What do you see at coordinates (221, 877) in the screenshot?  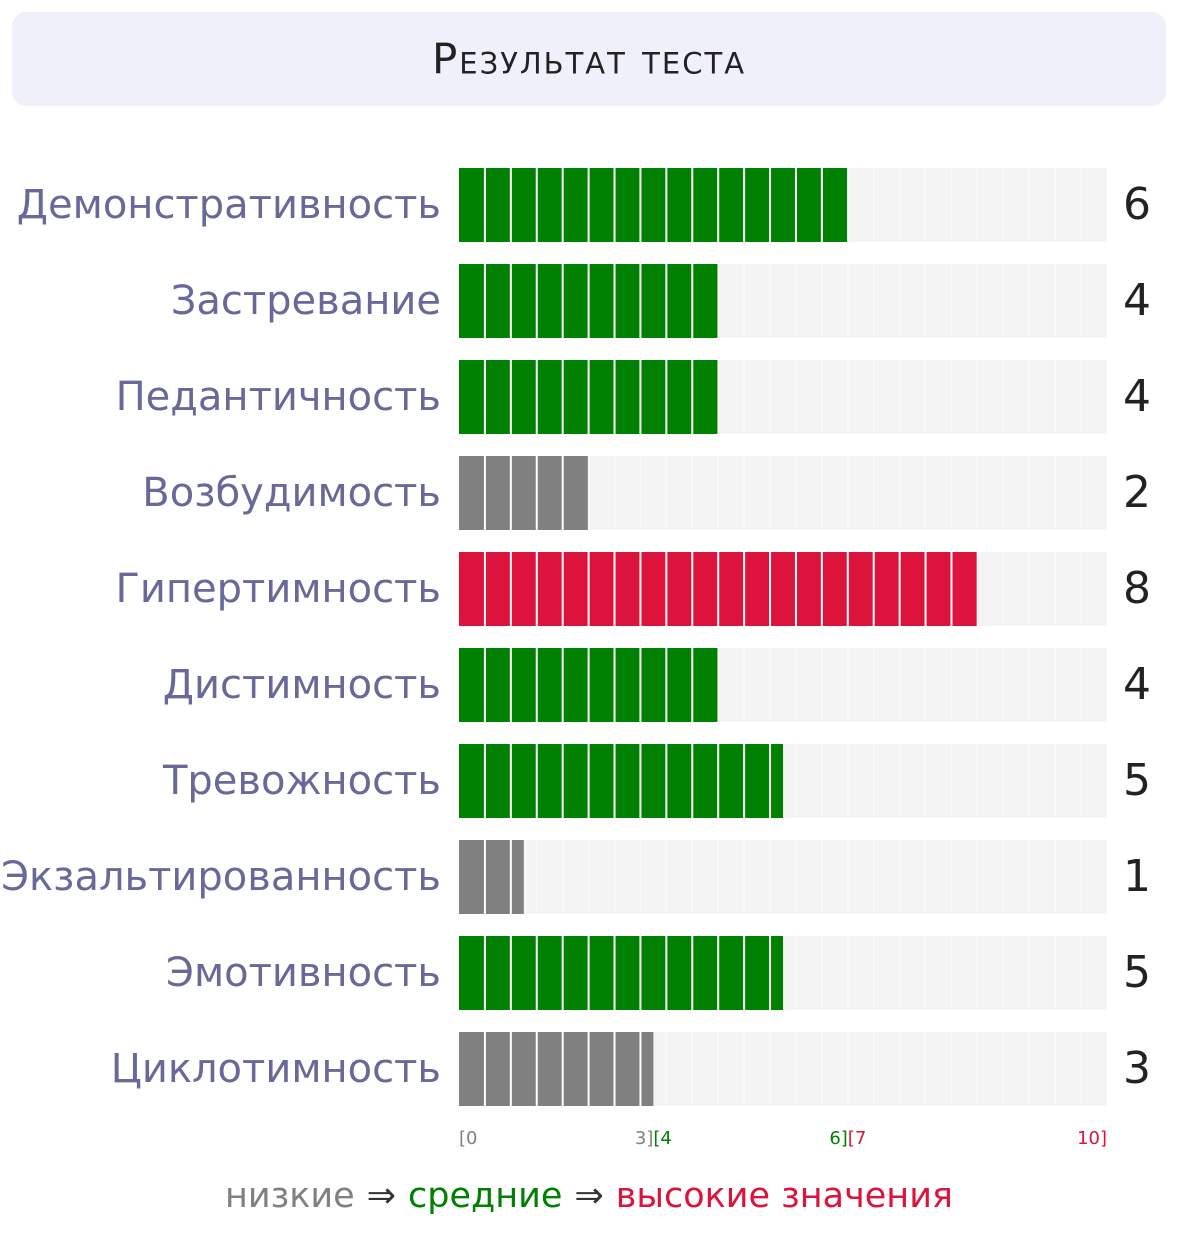 I see `category-label: Экзальтированность` at bounding box center [221, 877].